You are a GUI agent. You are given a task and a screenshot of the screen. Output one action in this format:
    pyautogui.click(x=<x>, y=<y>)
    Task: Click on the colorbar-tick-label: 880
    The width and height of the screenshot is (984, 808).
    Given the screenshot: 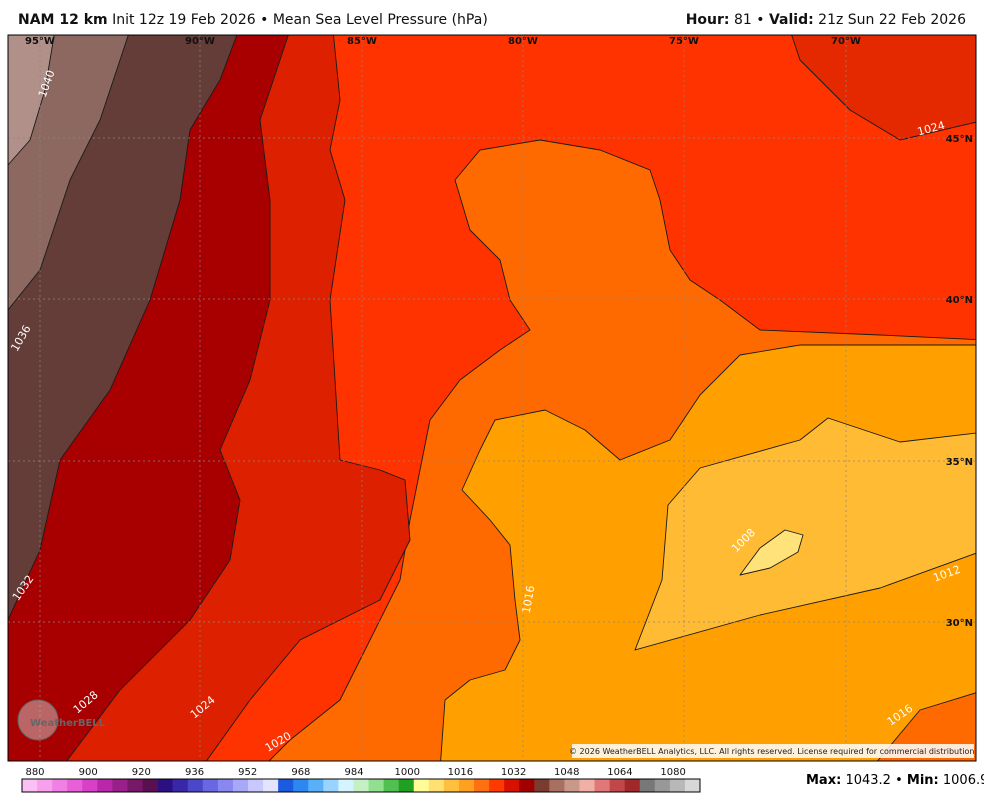 What is the action you would take?
    pyautogui.click(x=34, y=772)
    